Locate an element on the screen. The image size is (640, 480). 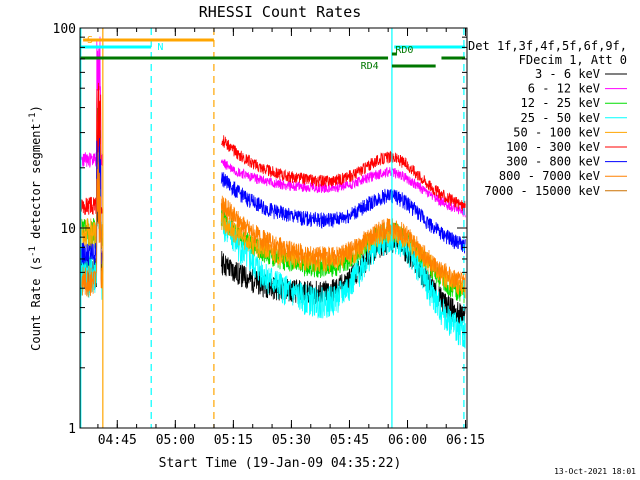
legend-item-label: 3 - 6 keV is located at coordinates (567, 74).